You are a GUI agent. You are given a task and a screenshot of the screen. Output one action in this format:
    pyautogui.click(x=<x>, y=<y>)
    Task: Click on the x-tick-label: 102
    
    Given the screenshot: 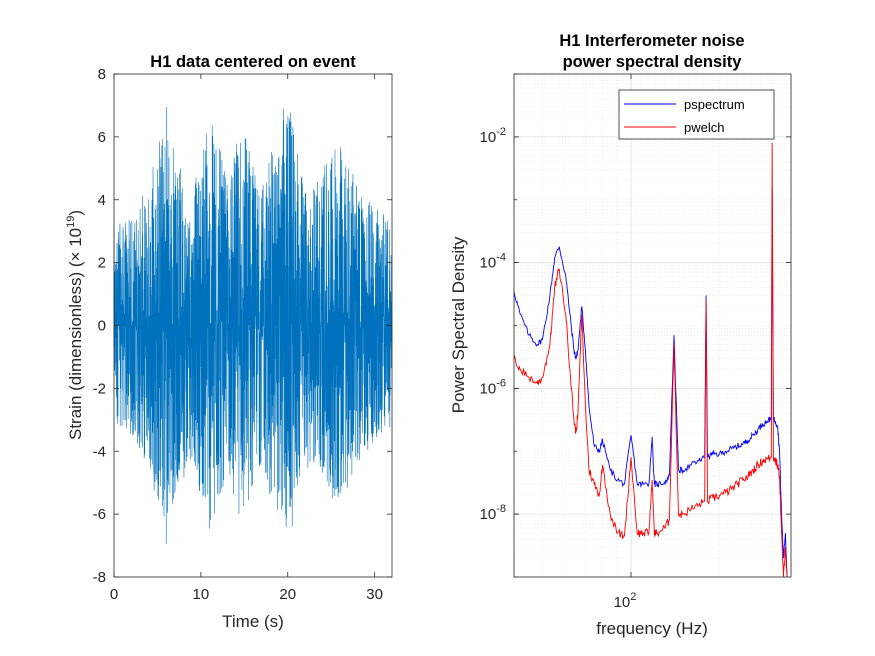 What is the action you would take?
    pyautogui.click(x=625, y=601)
    